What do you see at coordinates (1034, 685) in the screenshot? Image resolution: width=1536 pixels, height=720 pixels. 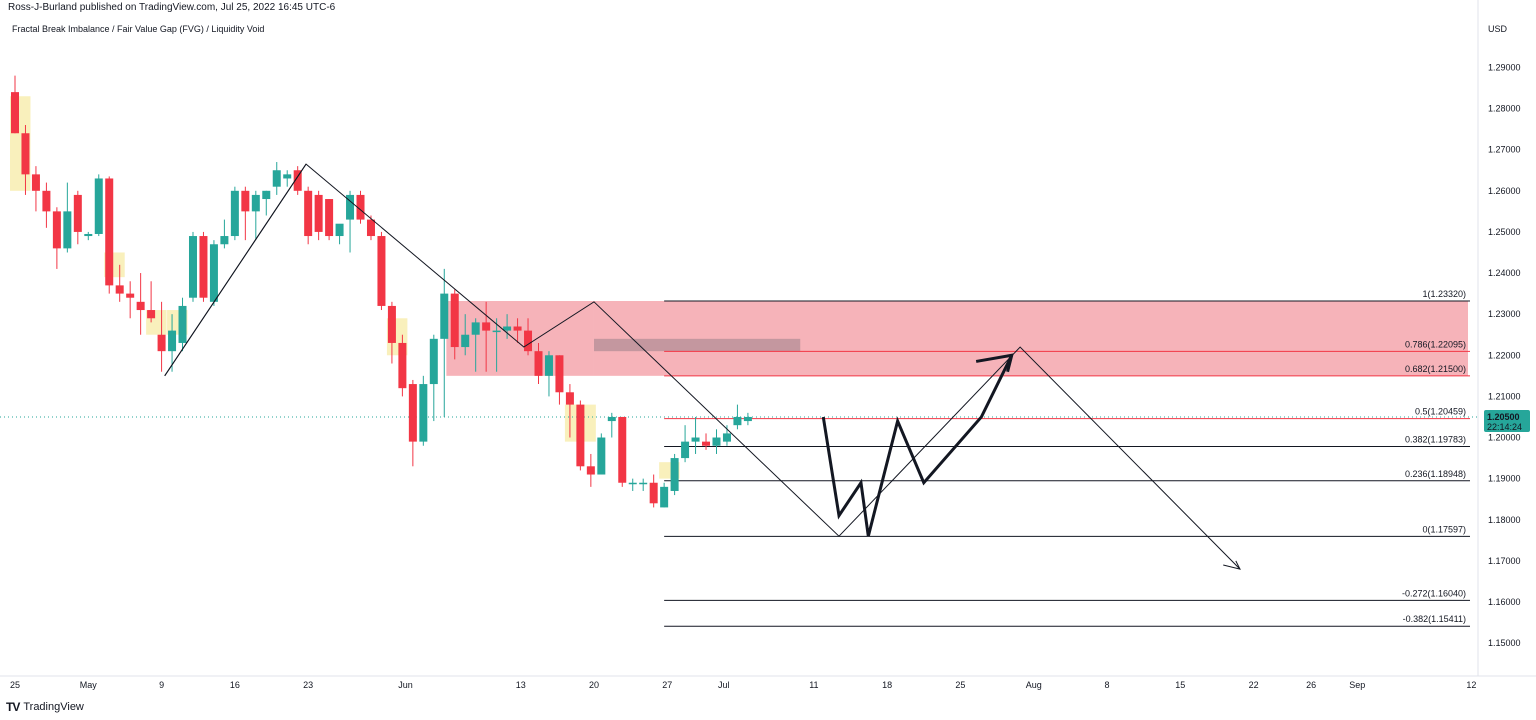 I see `time-tick-label: Aug` at bounding box center [1034, 685].